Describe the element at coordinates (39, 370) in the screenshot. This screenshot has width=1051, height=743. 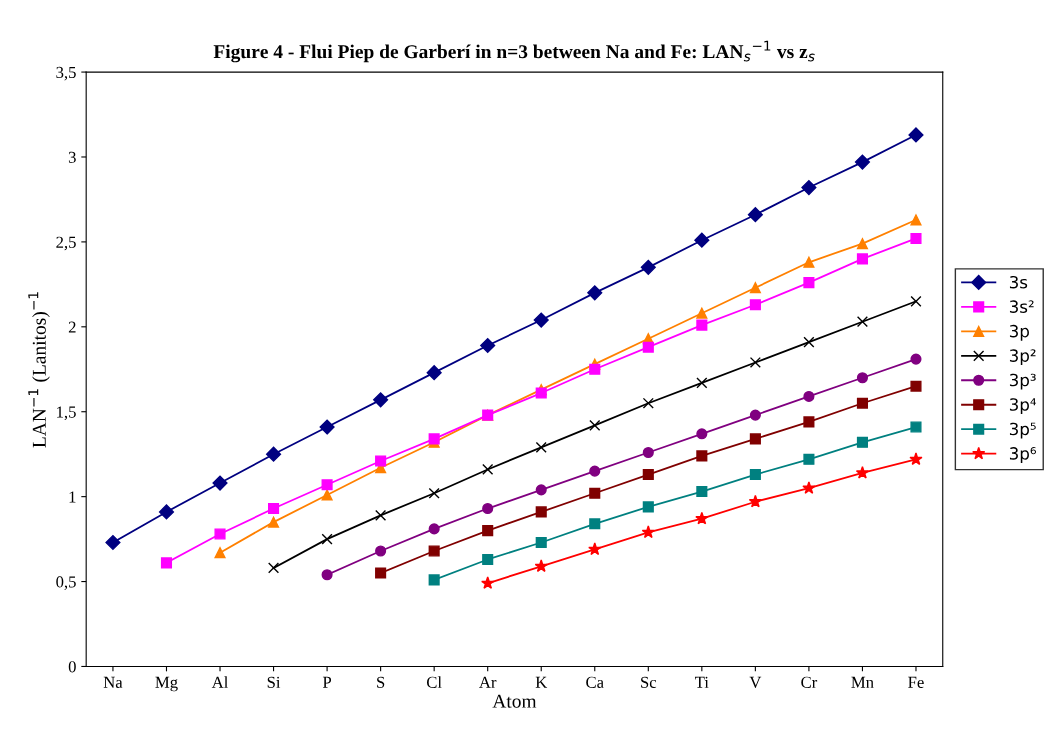
I see `y-axis-title: LAN$^{−1}$ (Lanitos)$^{−1}$` at that location.